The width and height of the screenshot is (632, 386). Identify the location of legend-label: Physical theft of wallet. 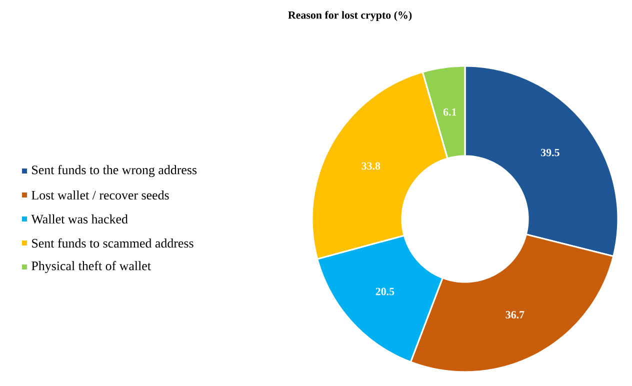
(91, 267).